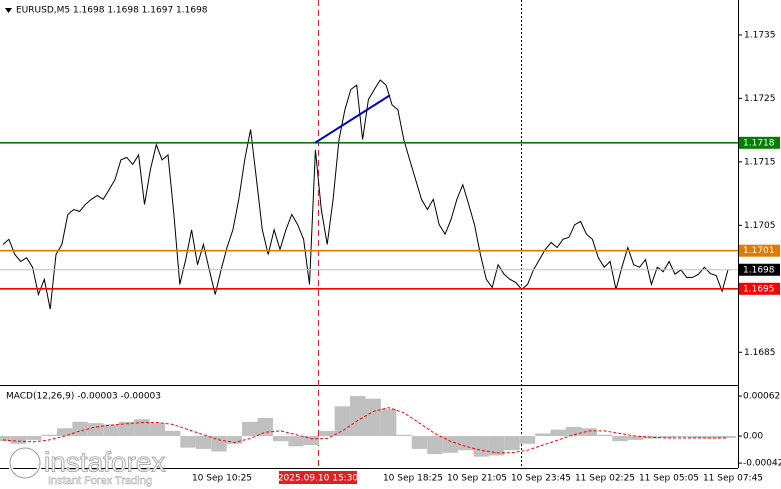  Describe the element at coordinates (753, 437) in the screenshot. I see `y-tick-label: 0.00` at that location.